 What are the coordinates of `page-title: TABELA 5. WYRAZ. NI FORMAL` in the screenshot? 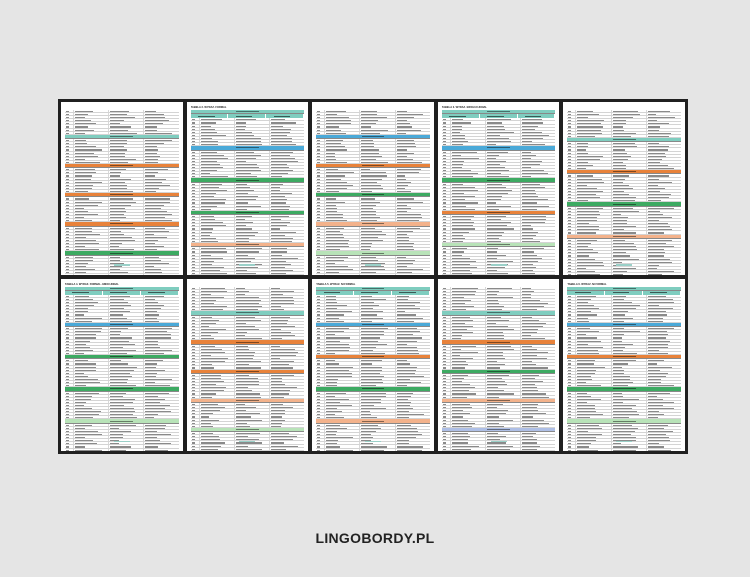 It's located at (336, 284).